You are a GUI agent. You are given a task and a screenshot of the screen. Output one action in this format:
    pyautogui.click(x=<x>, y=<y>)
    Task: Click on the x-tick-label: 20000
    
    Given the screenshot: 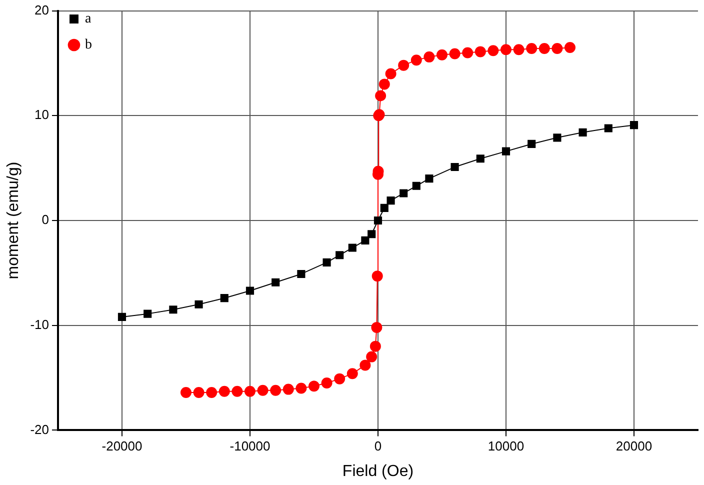 What is the action you would take?
    pyautogui.click(x=634, y=446)
    